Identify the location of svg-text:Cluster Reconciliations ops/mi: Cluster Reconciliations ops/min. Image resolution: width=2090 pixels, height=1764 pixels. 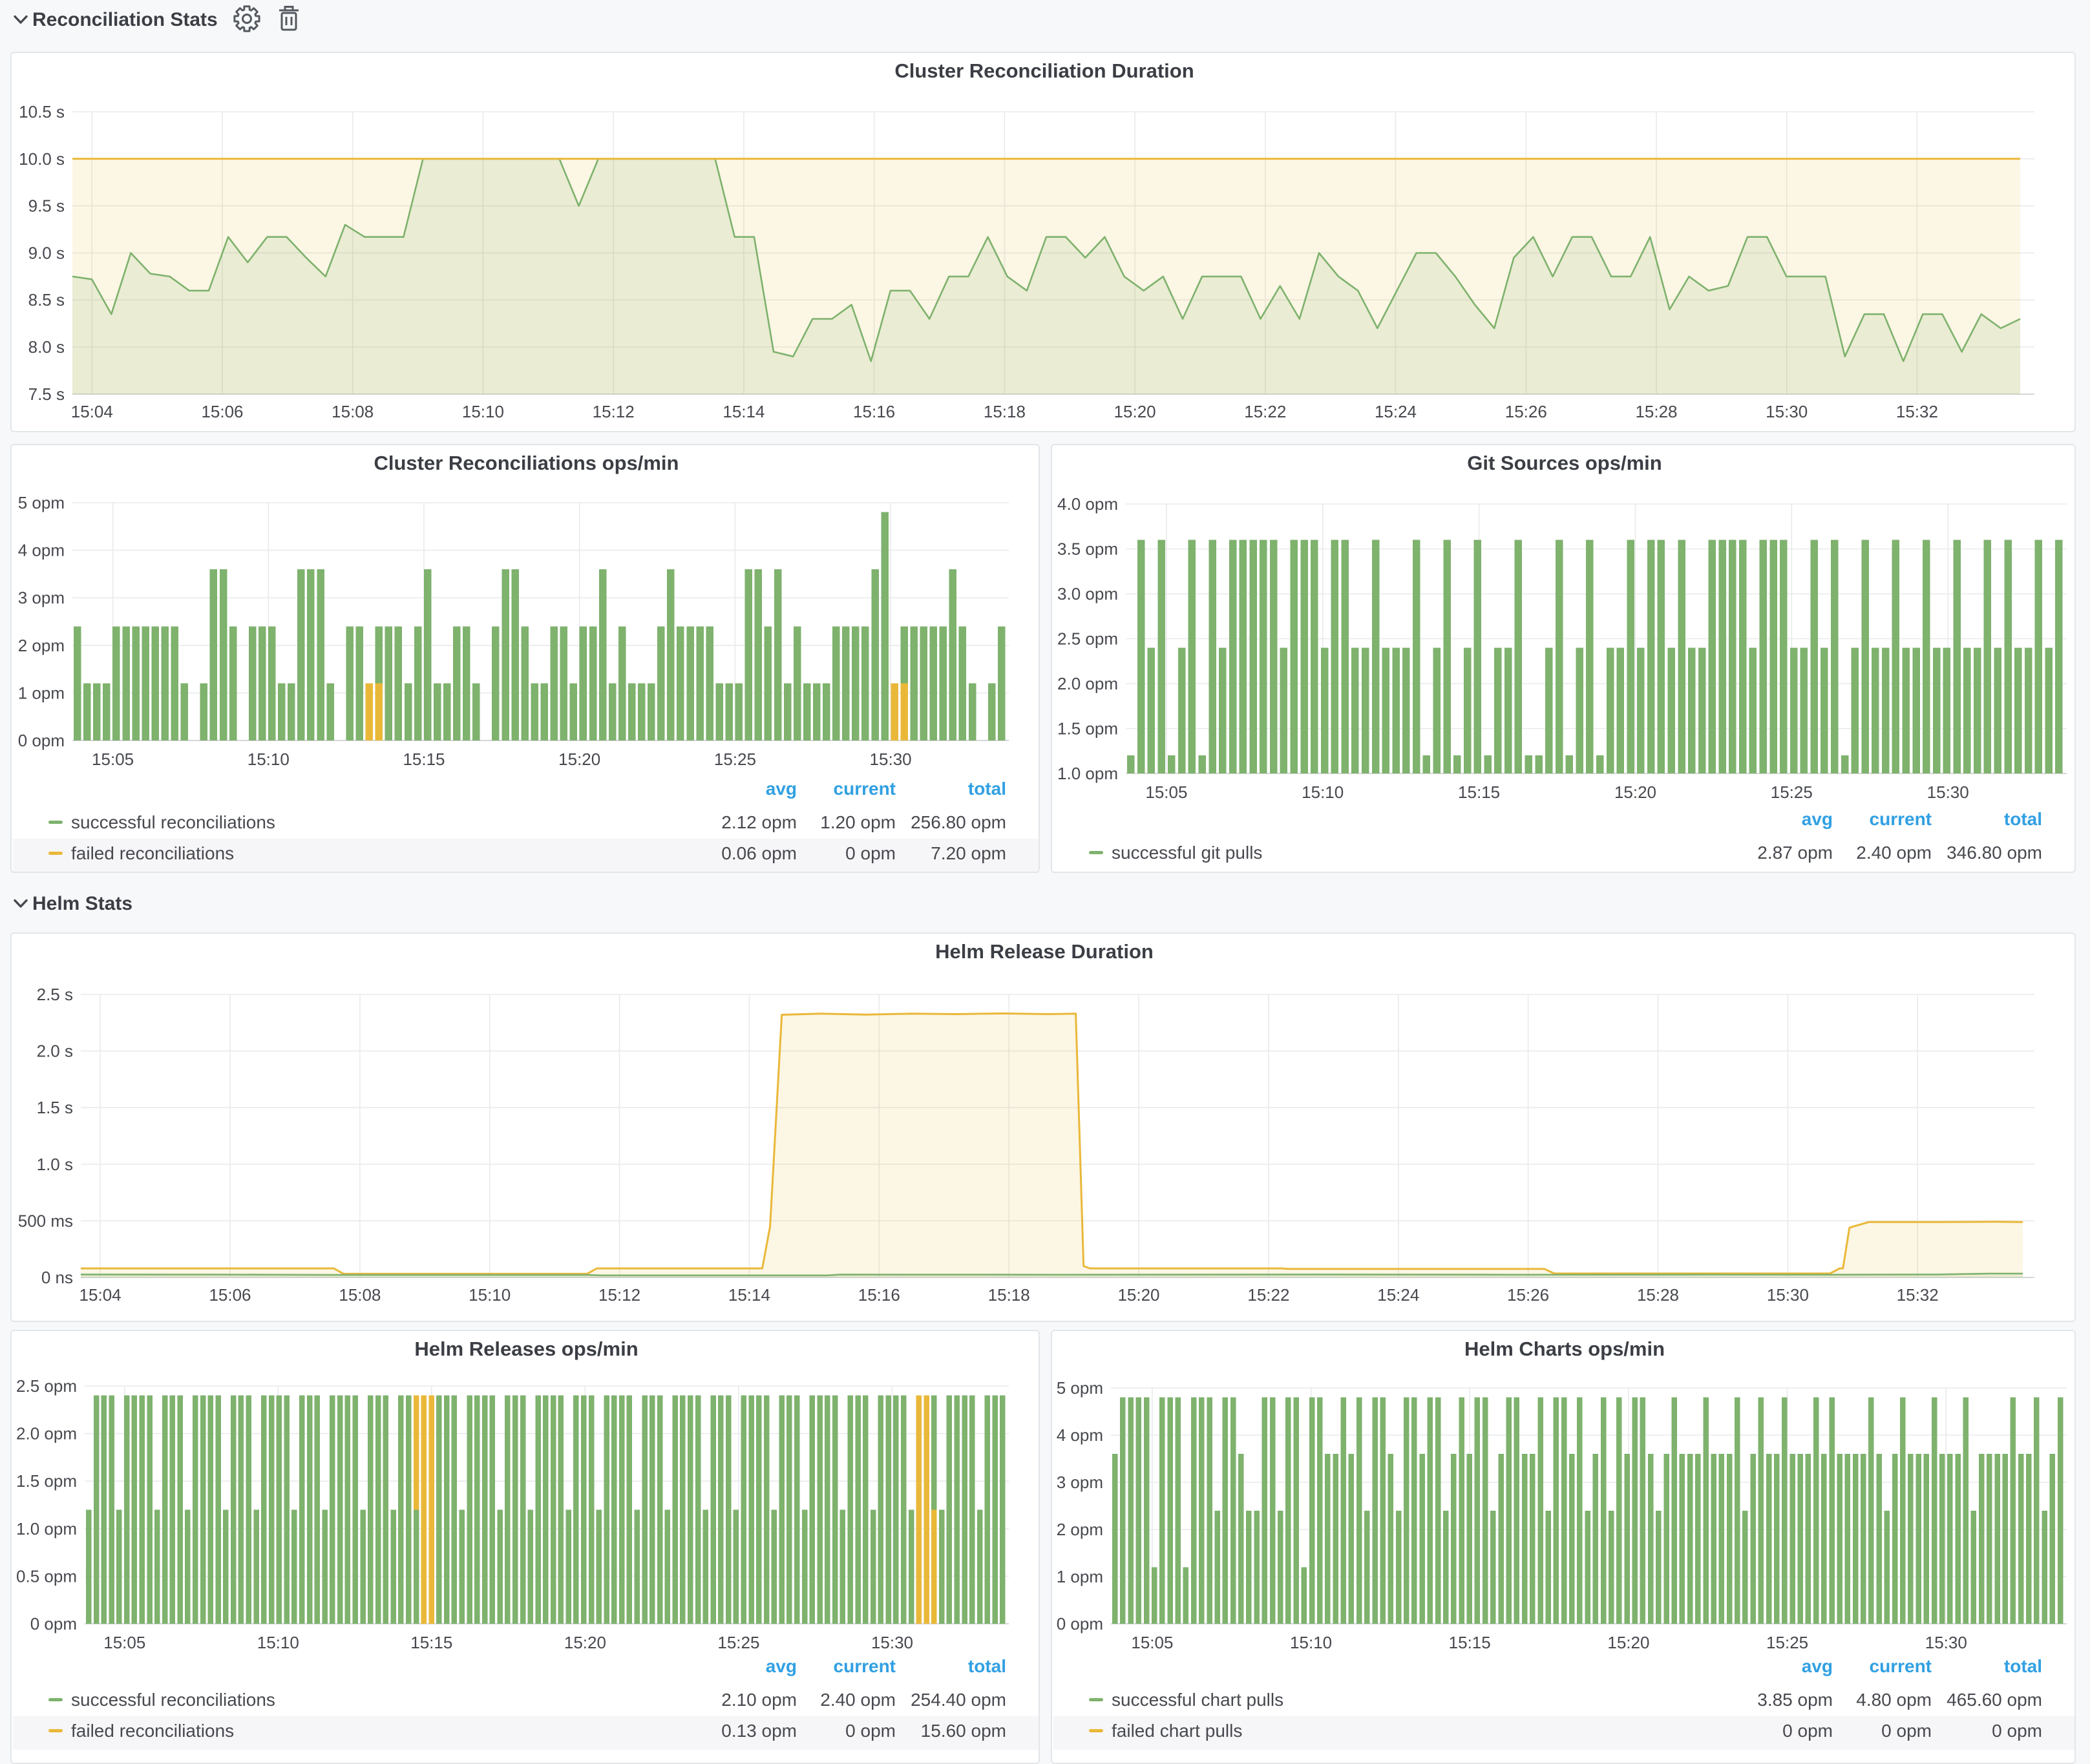
(526, 463).